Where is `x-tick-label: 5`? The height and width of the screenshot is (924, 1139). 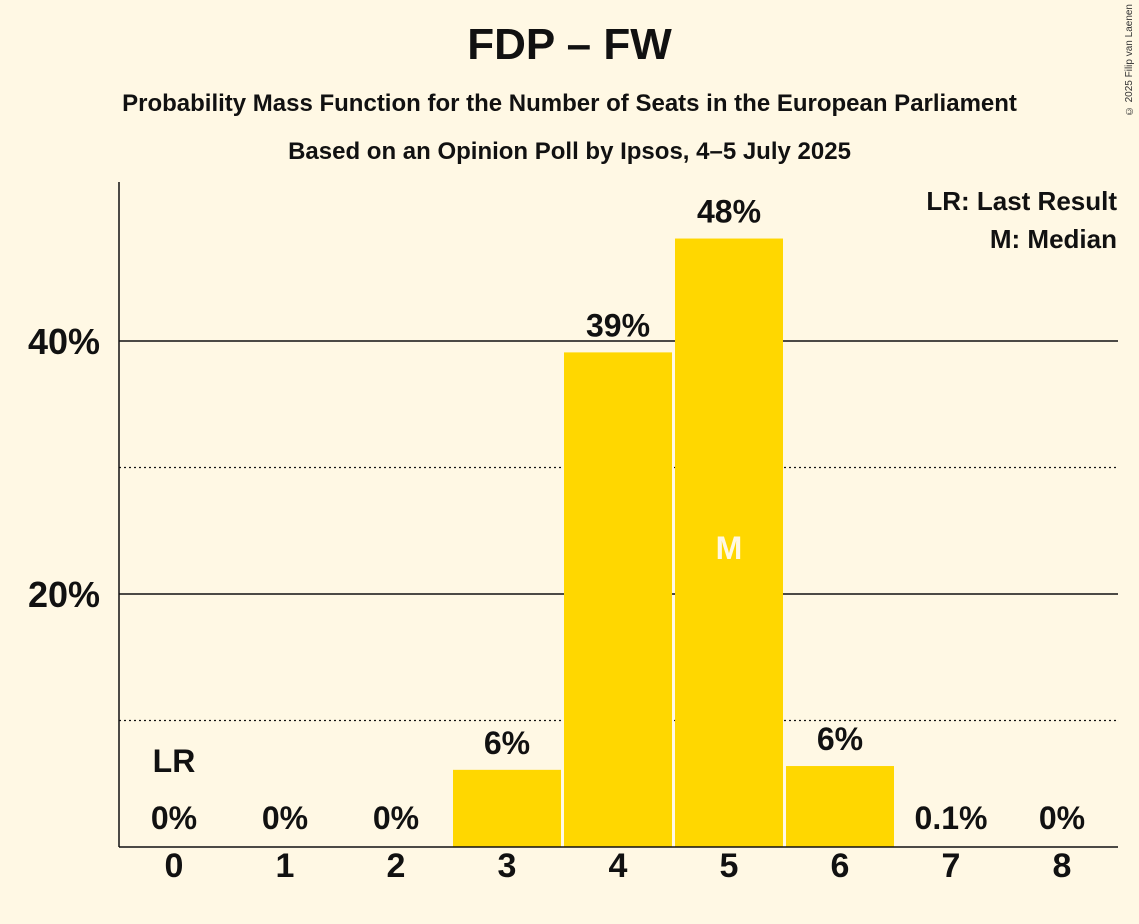
x-tick-label: 5 is located at coordinates (729, 866).